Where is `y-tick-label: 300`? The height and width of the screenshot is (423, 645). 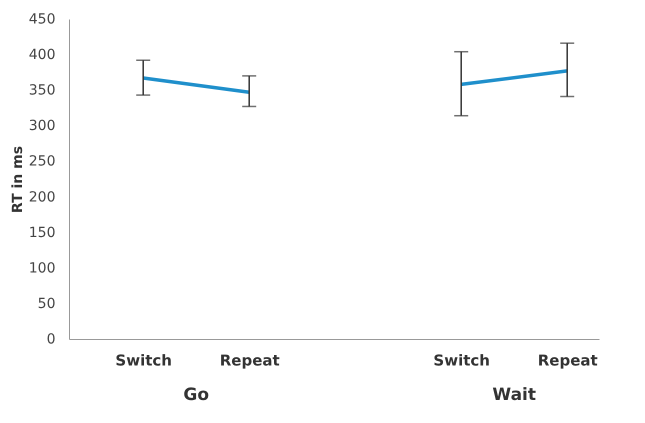
y-tick-label: 300 is located at coordinates (42, 126).